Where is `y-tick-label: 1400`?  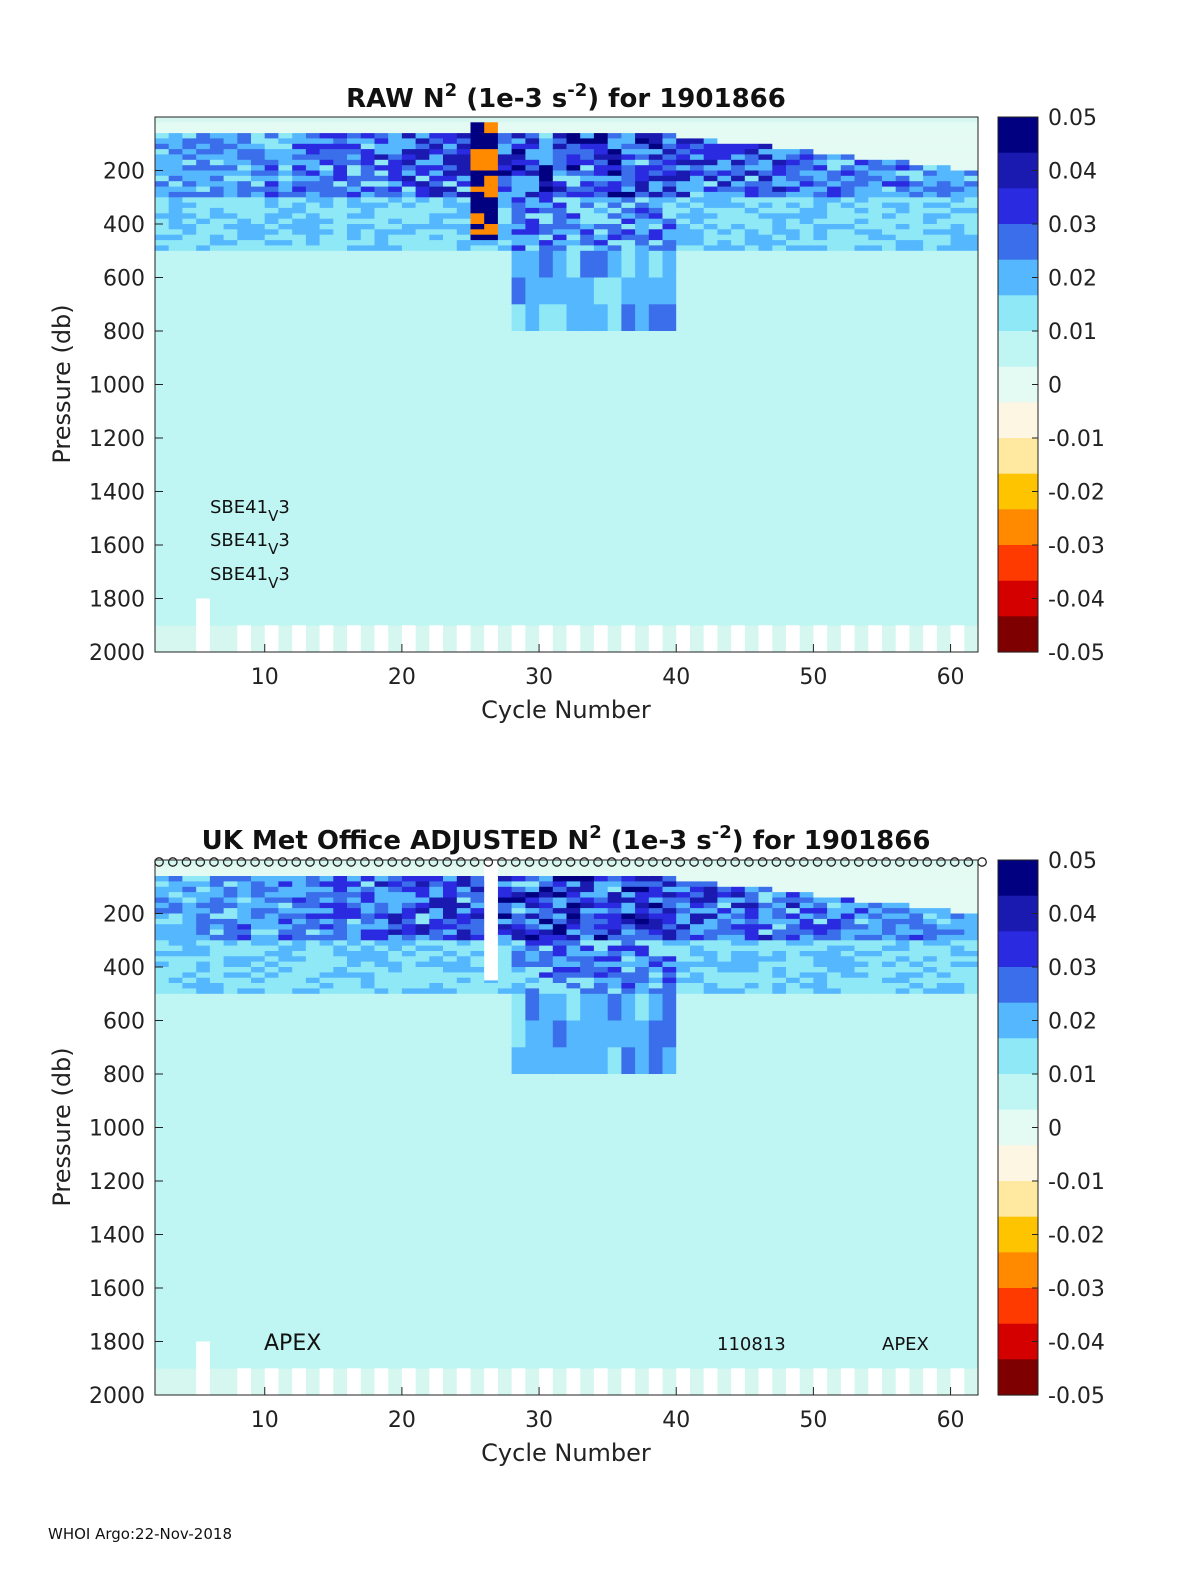 y-tick-label: 1400 is located at coordinates (117, 493).